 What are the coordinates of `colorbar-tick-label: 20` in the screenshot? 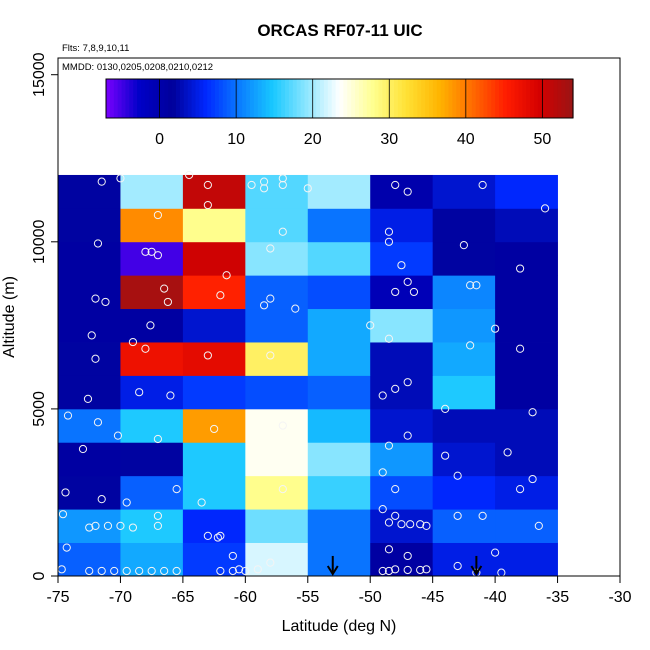 It's located at (313, 139).